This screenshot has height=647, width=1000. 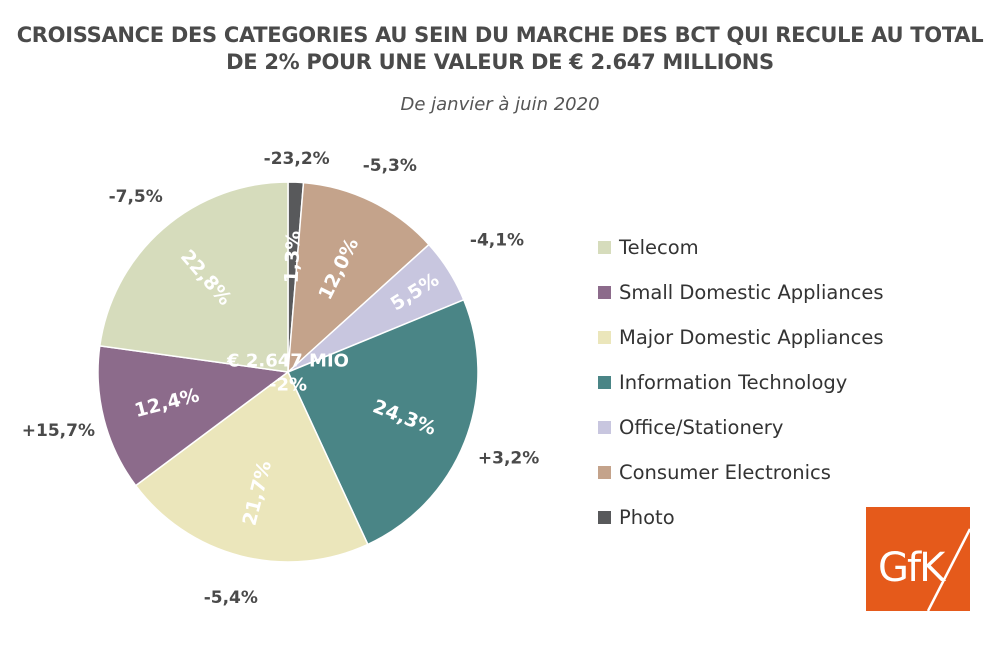 I want to click on slice-growth-label: -5,3%, so click(x=390, y=166).